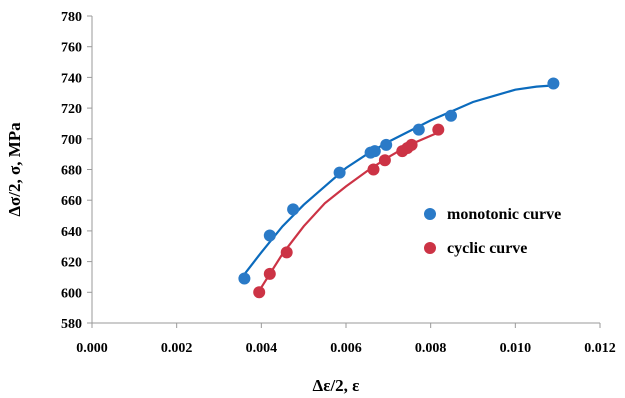  What do you see at coordinates (71, 324) in the screenshot?
I see `y-tick-label: 580` at bounding box center [71, 324].